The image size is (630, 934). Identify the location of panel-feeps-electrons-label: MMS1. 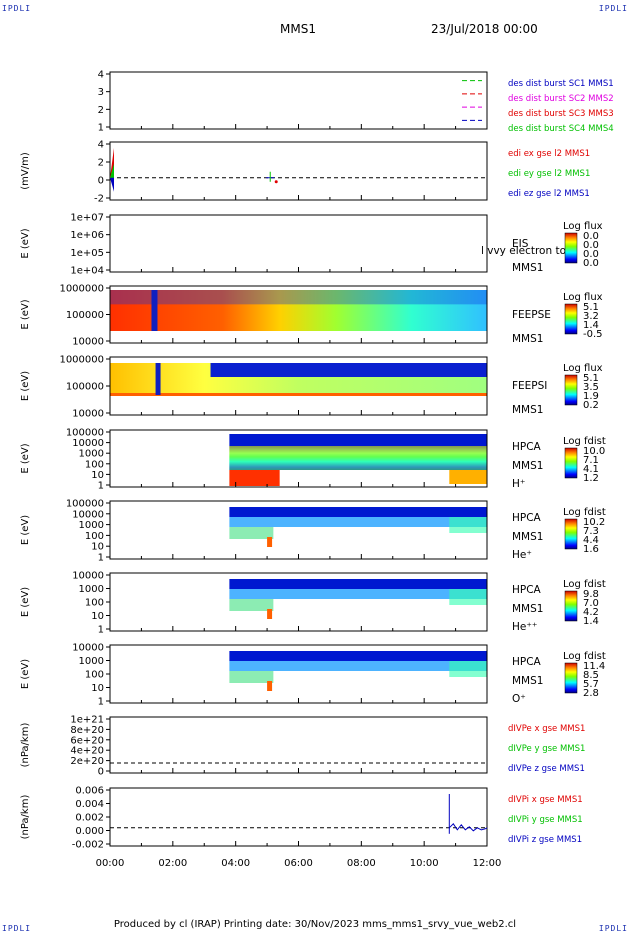
(527, 339).